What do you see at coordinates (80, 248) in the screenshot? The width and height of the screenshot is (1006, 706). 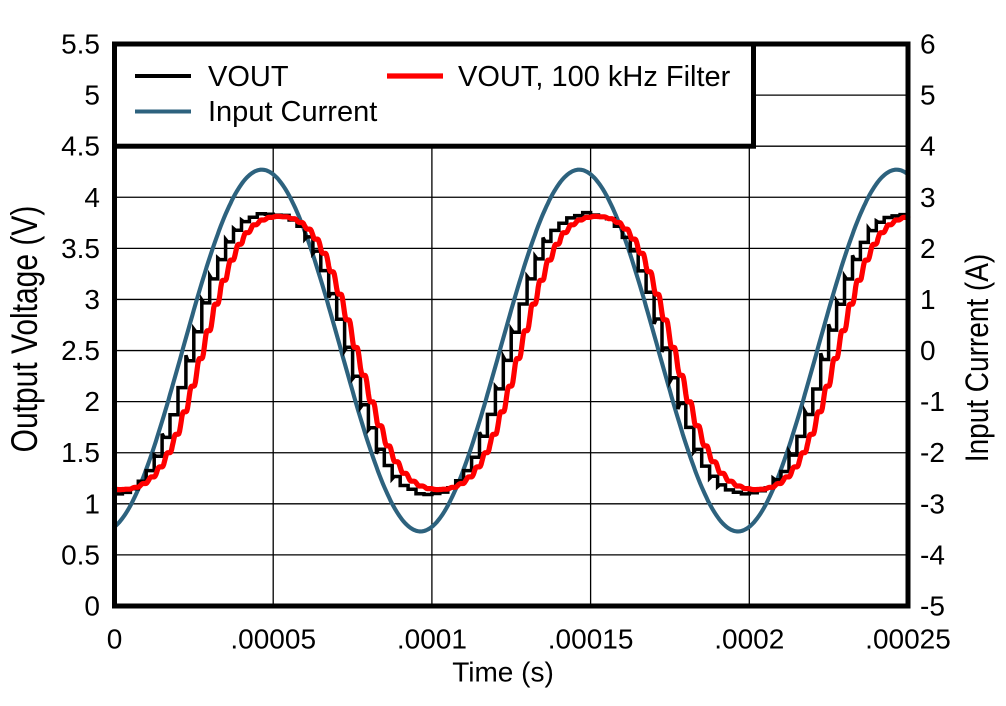 I see `svg-text: 3.5` at bounding box center [80, 248].